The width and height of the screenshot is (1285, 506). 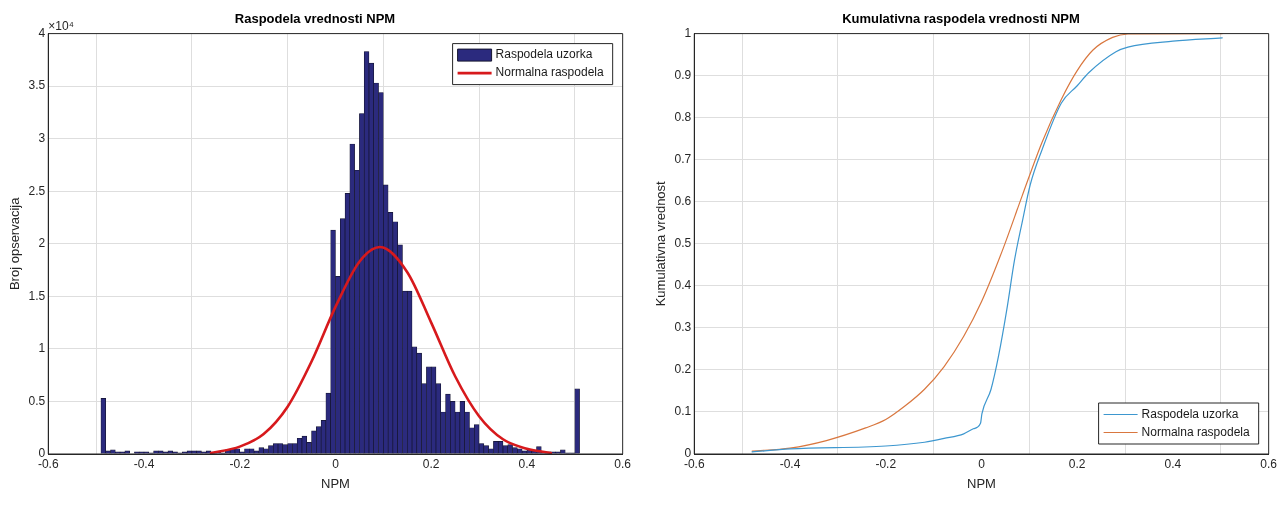 I want to click on y-tick-label: 0.1, so click(x=683, y=411).